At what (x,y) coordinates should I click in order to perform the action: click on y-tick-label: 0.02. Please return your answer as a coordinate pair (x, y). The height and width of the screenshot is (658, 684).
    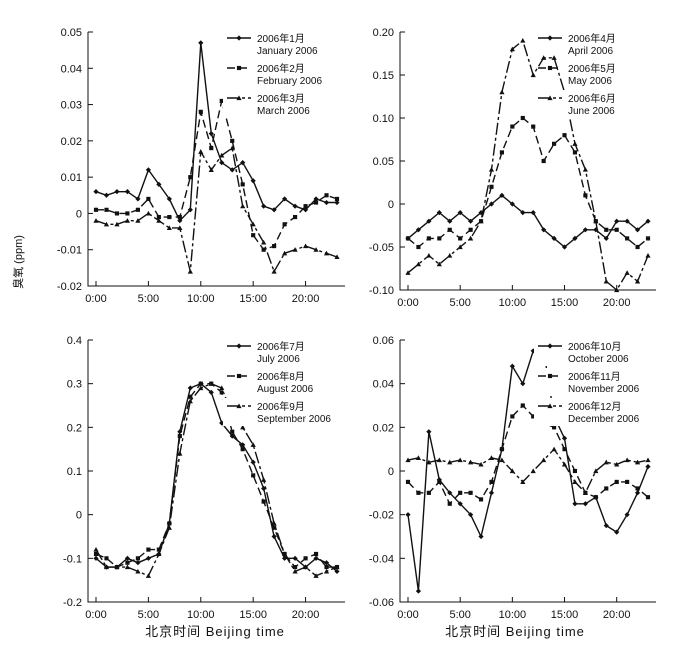
    Looking at the image, I should click on (383, 428).